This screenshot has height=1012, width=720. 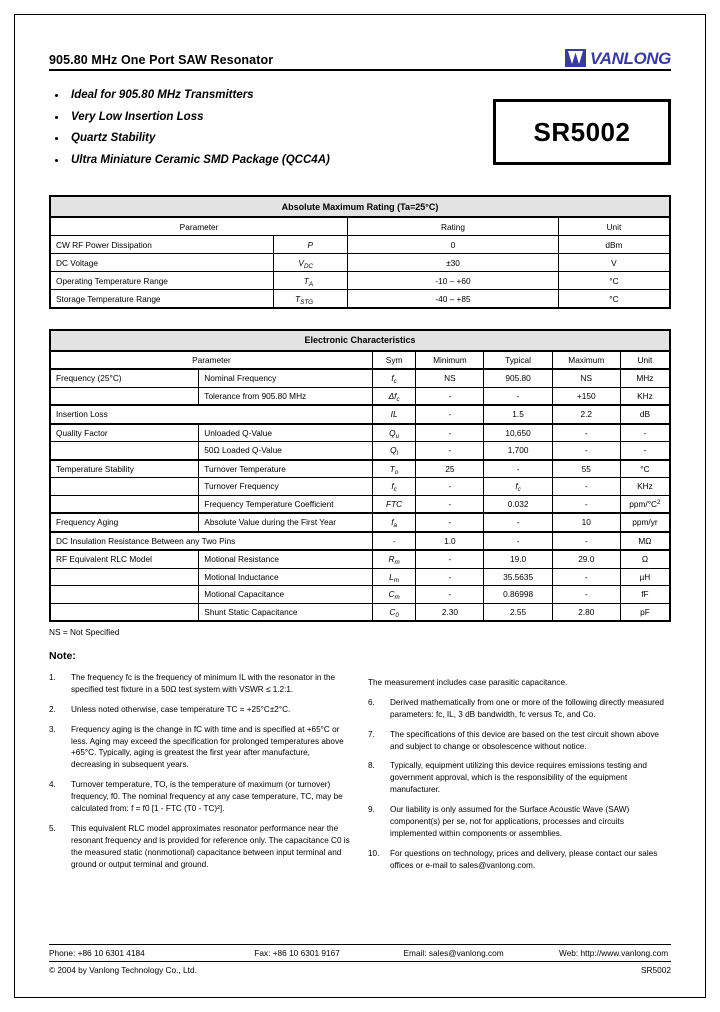 What do you see at coordinates (518, 450) in the screenshot?
I see `cell-typ: 1,700` at bounding box center [518, 450].